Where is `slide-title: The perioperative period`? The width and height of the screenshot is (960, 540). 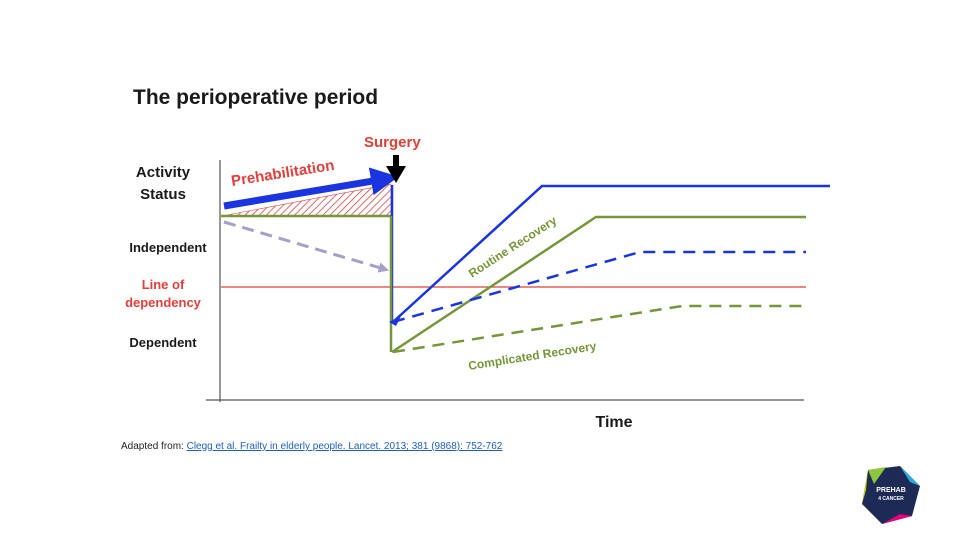 slide-title: The perioperative period is located at coordinates (256, 97).